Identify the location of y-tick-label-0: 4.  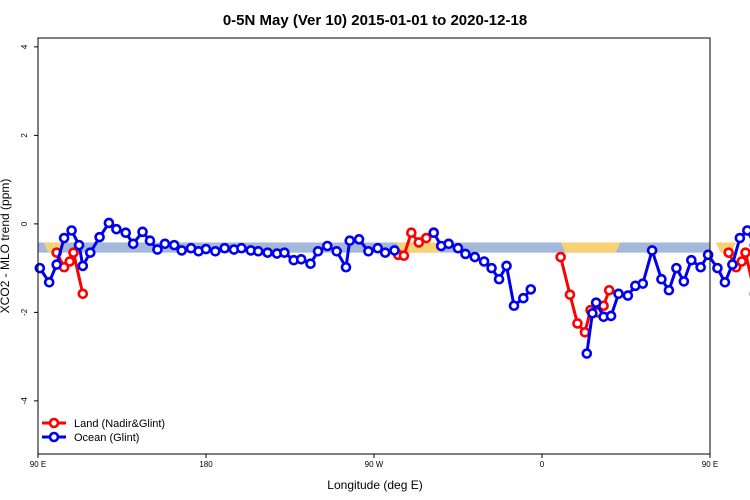
(24, 46).